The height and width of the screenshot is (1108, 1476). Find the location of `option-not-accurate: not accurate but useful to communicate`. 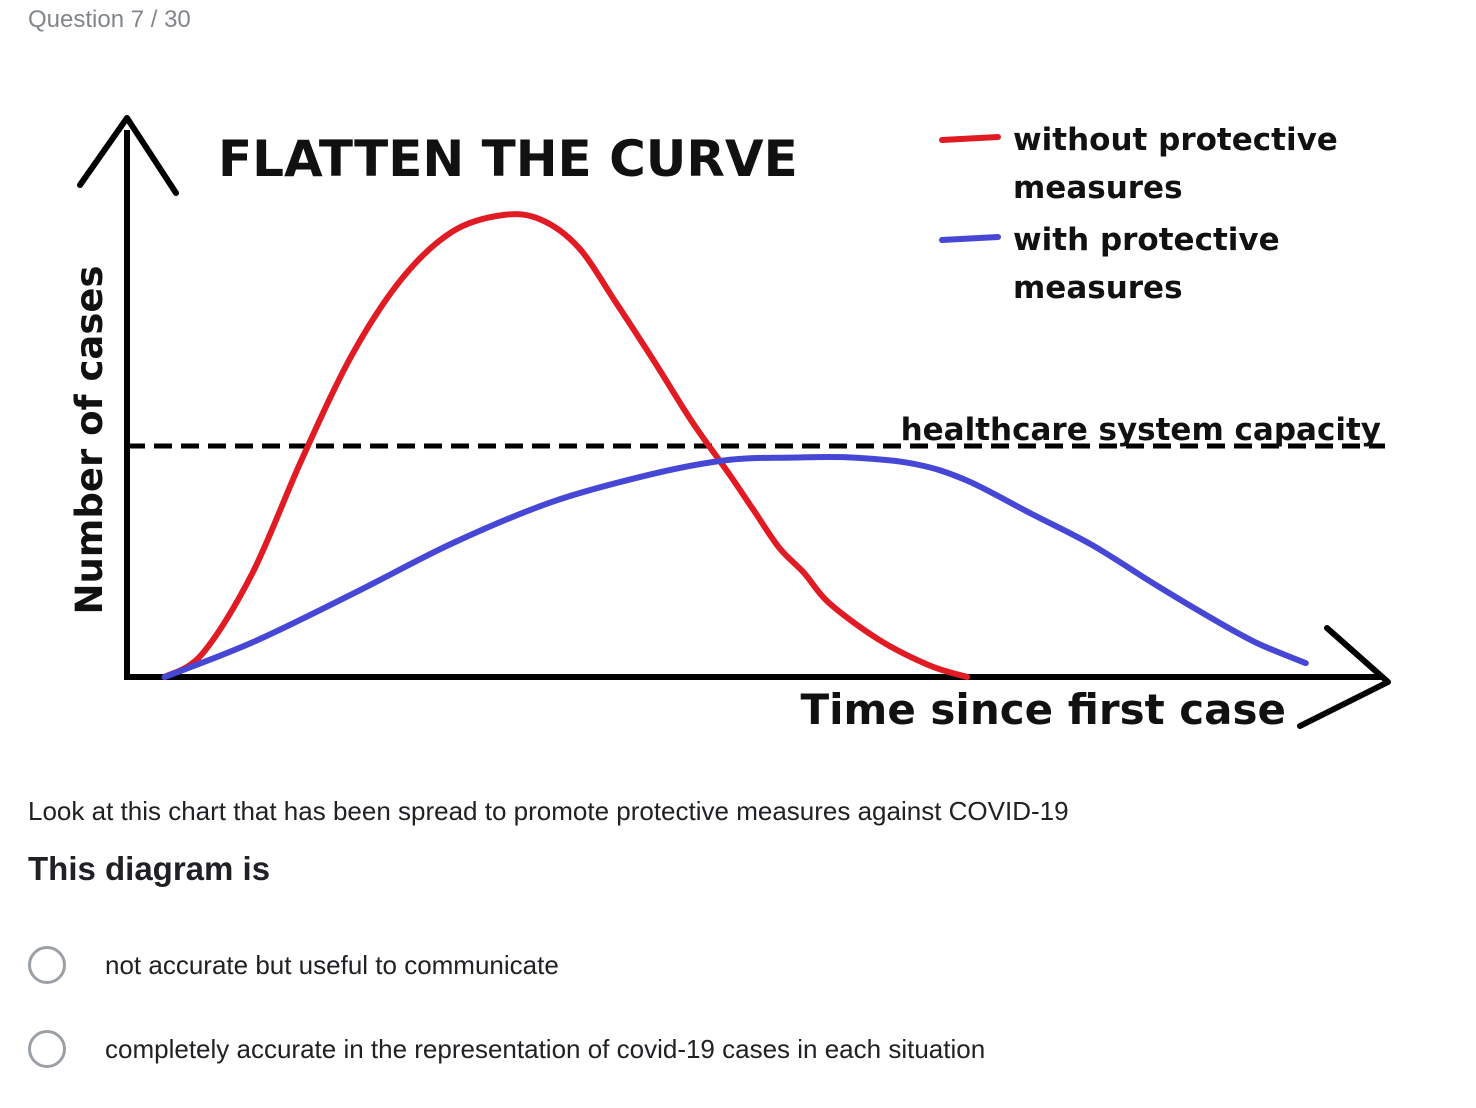

option-not-accurate: not accurate but useful to communicate is located at coordinates (293, 965).